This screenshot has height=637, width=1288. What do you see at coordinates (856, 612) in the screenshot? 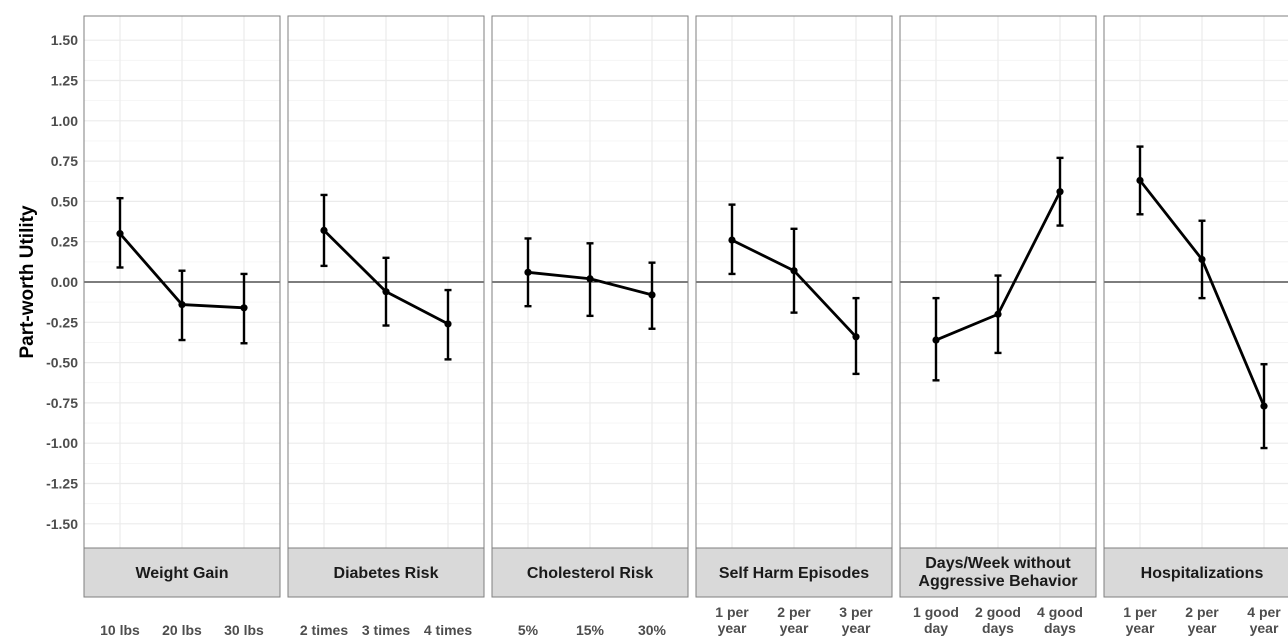
I see `x-tick-label: 3 per` at bounding box center [856, 612].